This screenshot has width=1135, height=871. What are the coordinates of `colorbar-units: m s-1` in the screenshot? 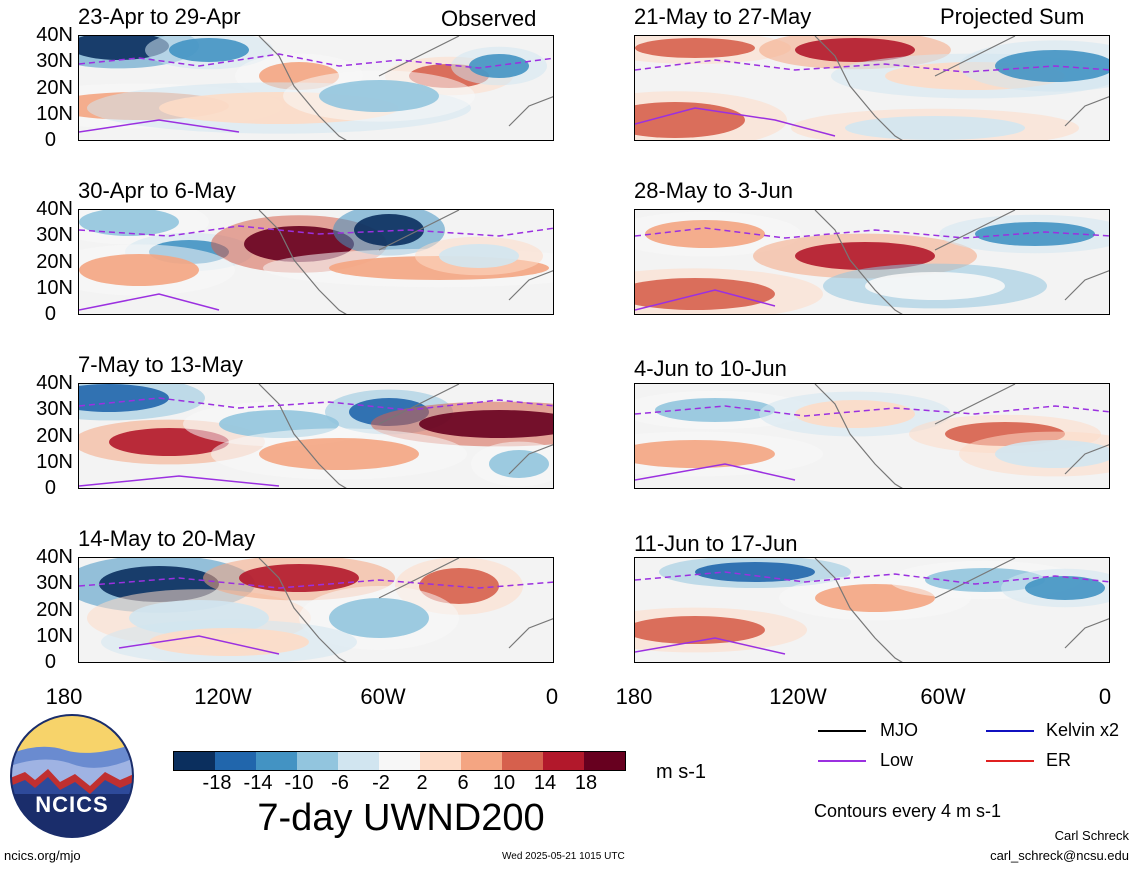 It's located at (681, 772).